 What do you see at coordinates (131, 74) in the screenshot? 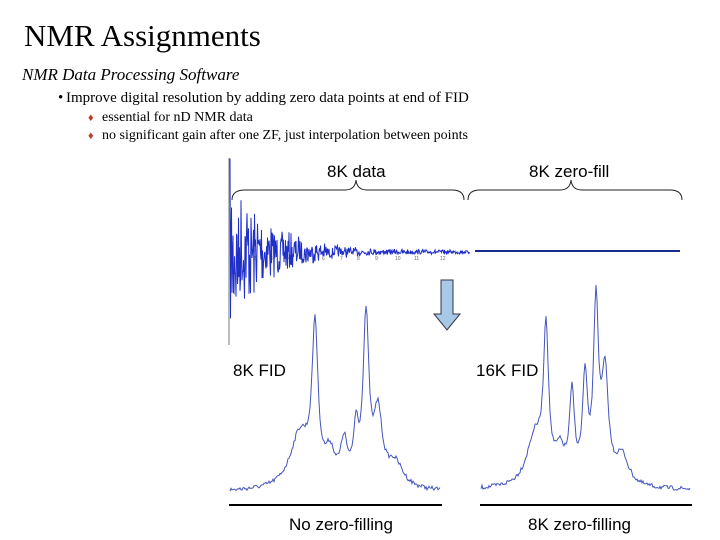
I see `page-subtitle: NMR Data Processing Software` at bounding box center [131, 74].